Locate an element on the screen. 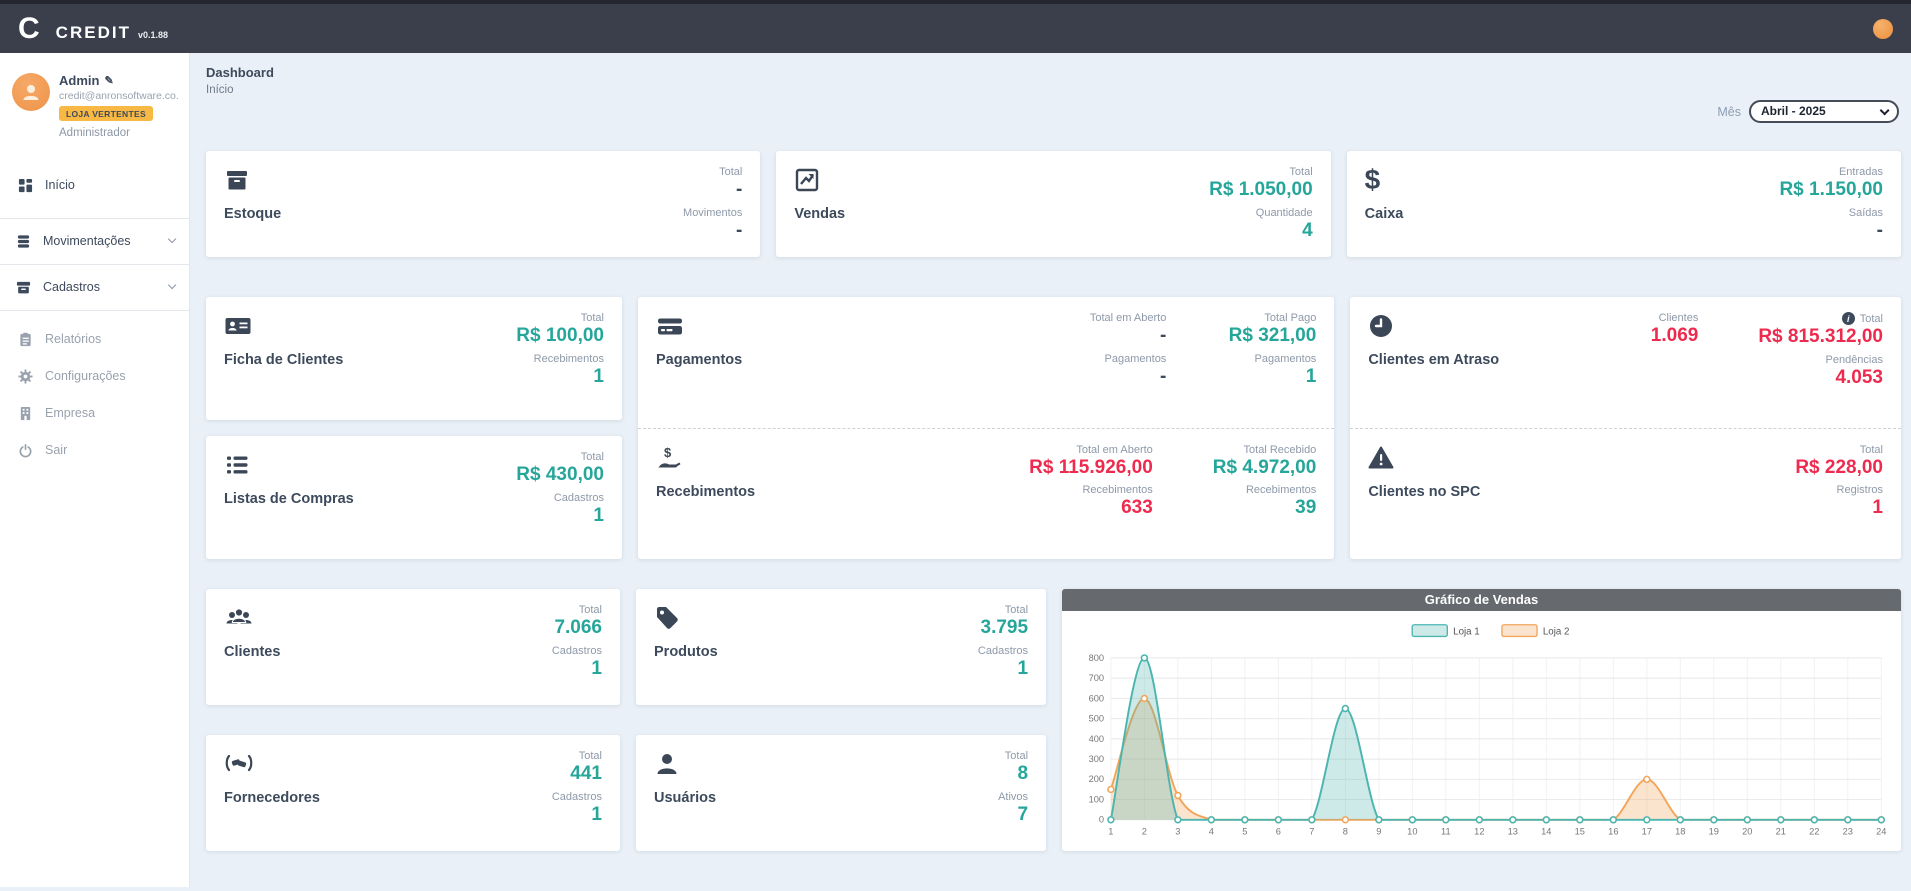 The width and height of the screenshot is (1911, 891). svg-text: 600 is located at coordinates (1096, 698).